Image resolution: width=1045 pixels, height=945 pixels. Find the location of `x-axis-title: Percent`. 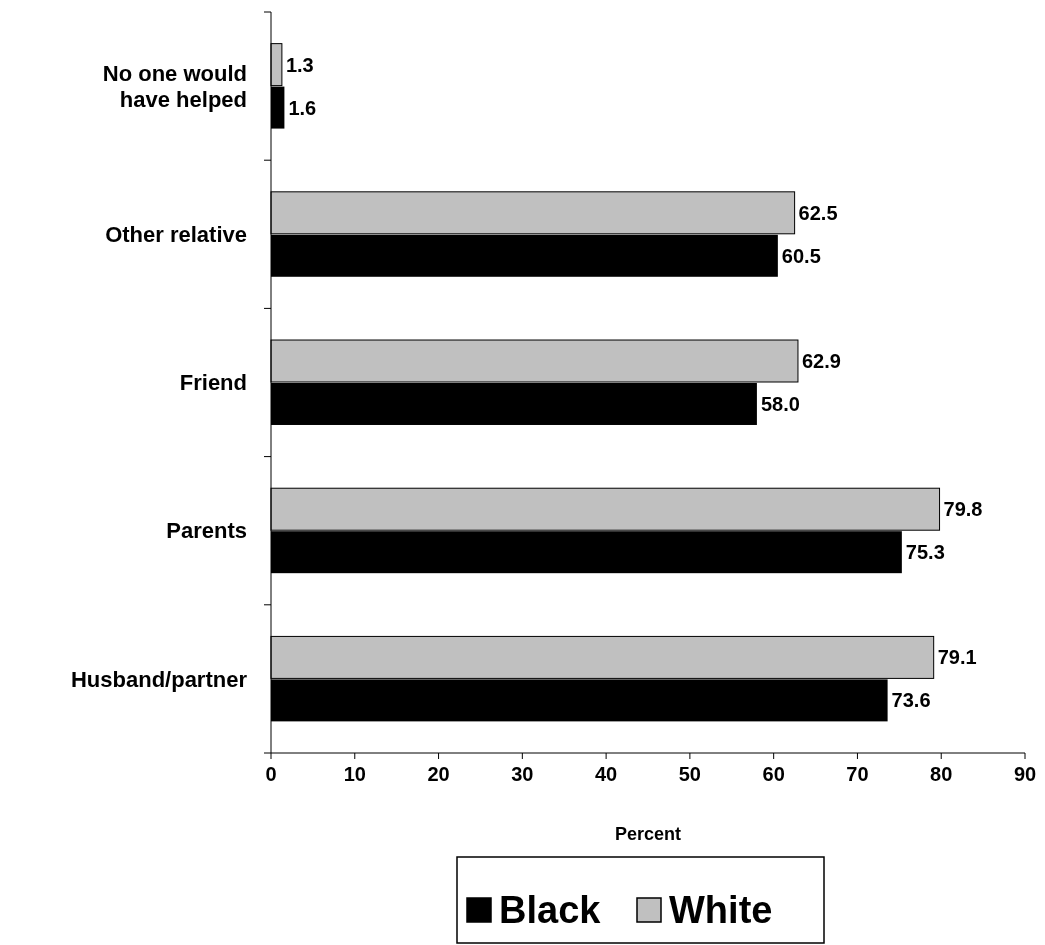

x-axis-title: Percent is located at coordinates (648, 834).